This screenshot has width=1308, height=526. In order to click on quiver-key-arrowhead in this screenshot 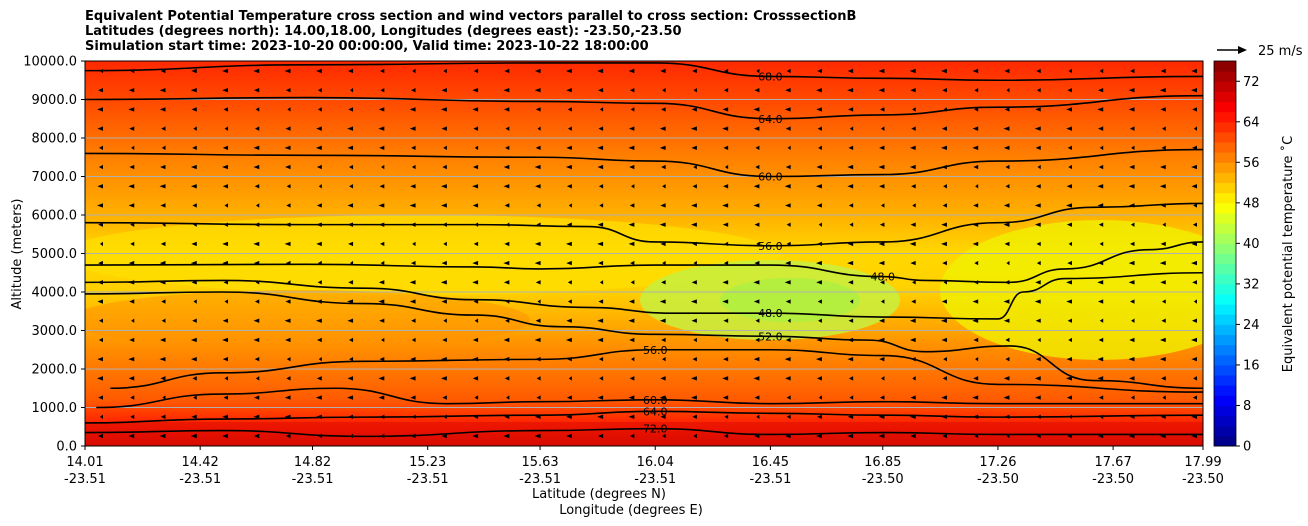, I will do `click(1242, 50)`.